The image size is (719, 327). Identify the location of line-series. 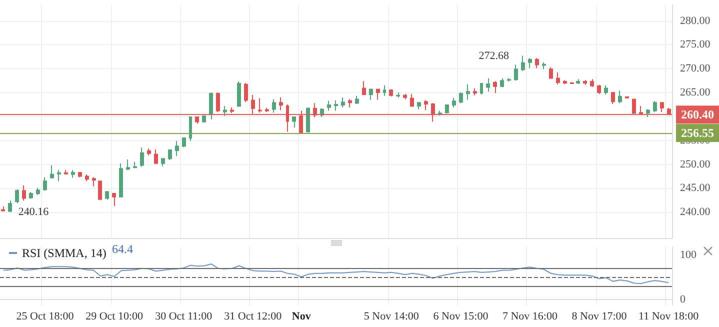
(336, 273).